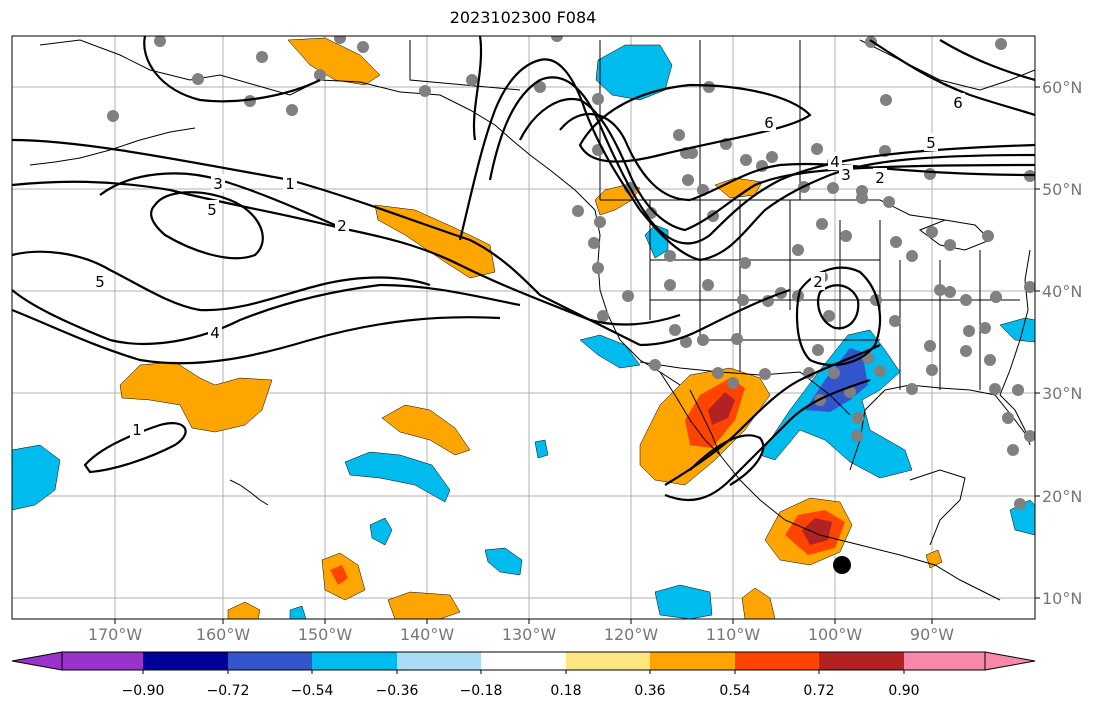  I want to click on pos-region-mexico-core, so click(817, 531).